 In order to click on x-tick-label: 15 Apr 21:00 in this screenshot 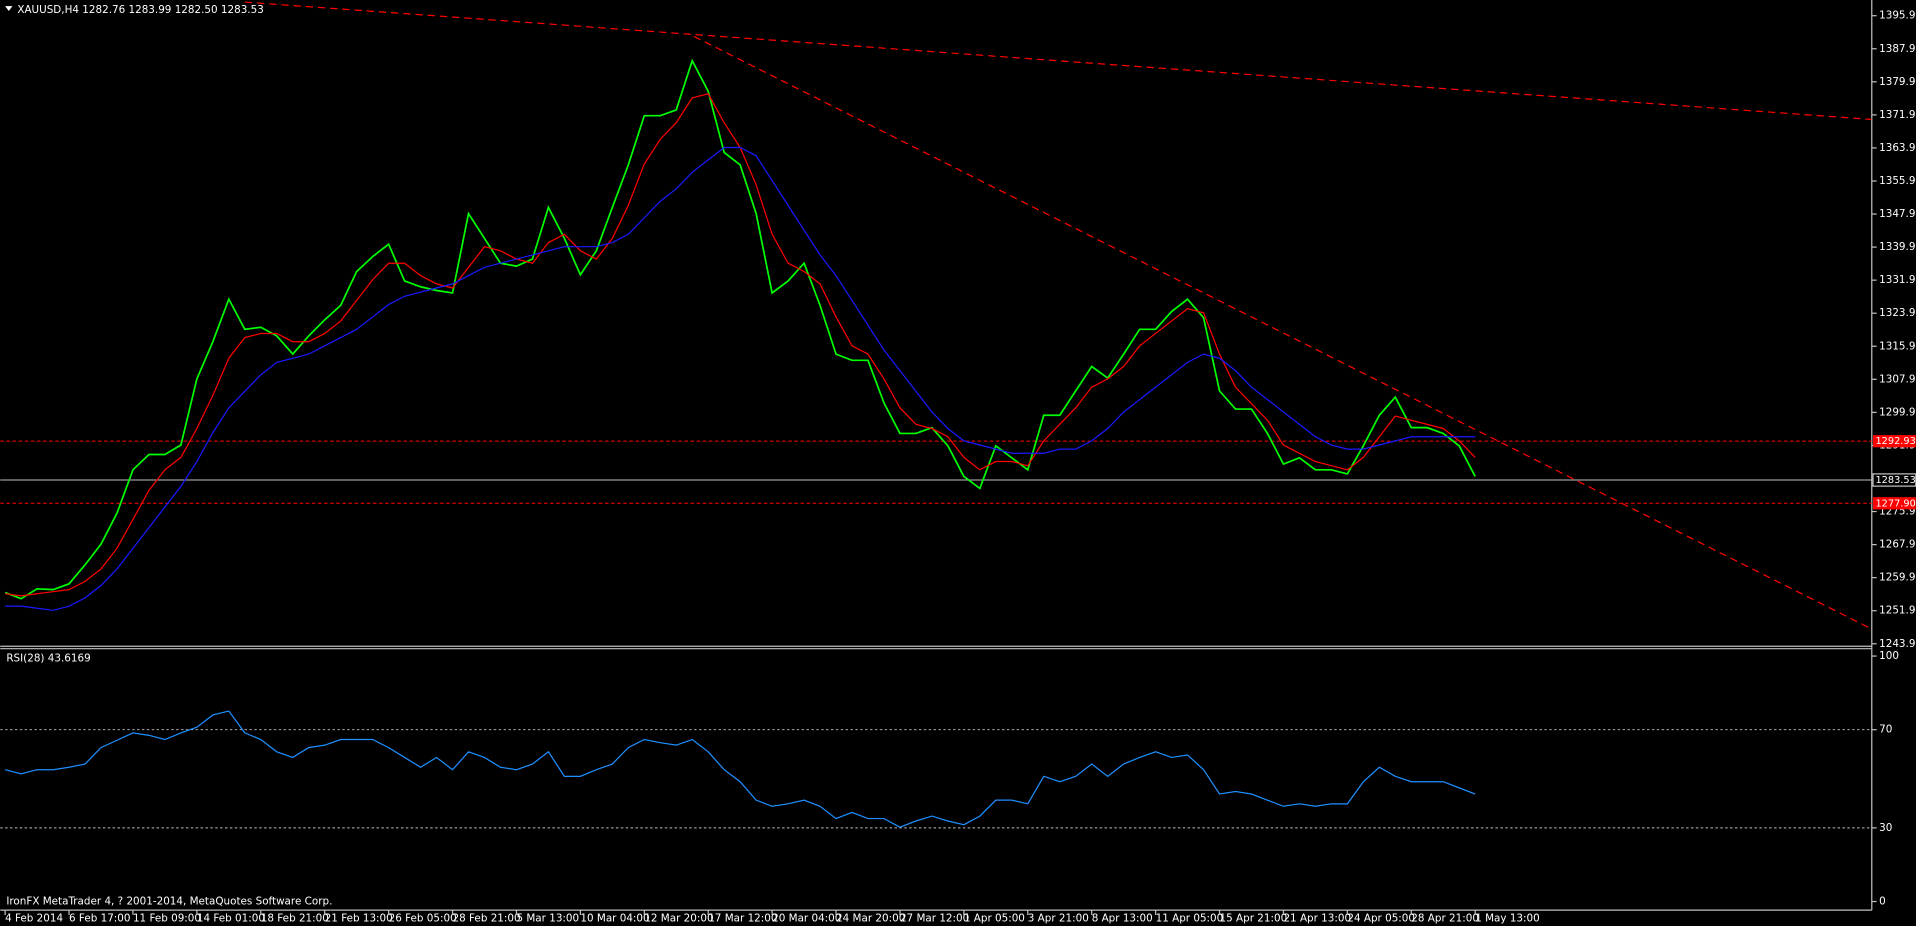, I will do `click(1254, 919)`.